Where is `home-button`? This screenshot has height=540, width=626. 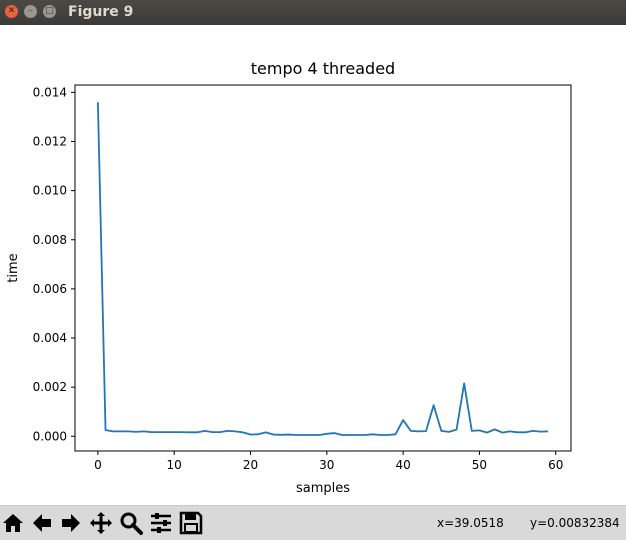 home-button is located at coordinates (13, 523).